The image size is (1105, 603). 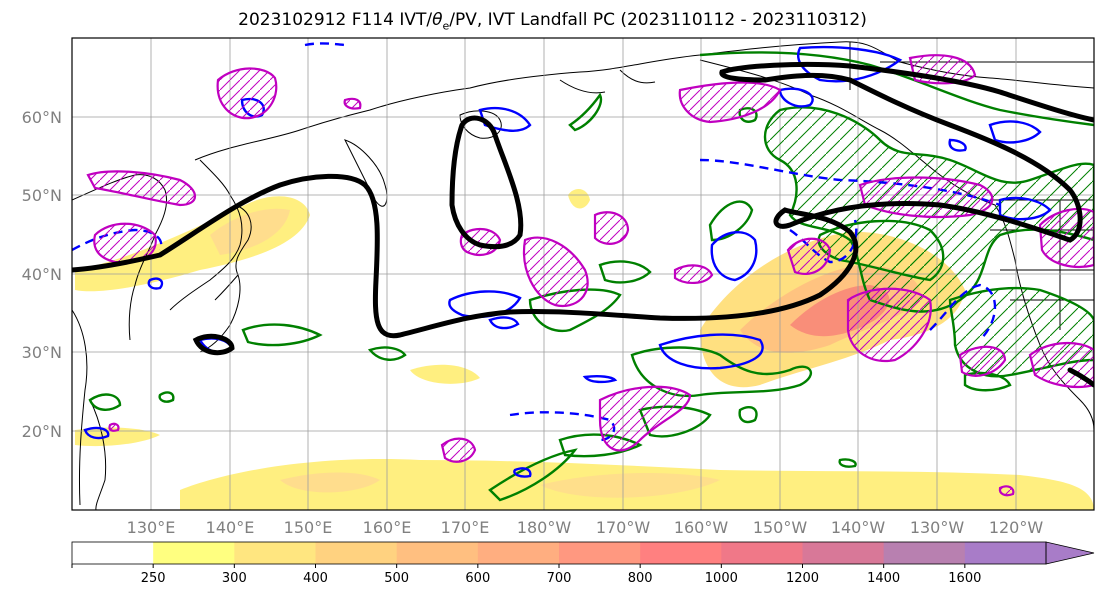 I want to click on lat-tick-label: 30°N, so click(x=42, y=352).